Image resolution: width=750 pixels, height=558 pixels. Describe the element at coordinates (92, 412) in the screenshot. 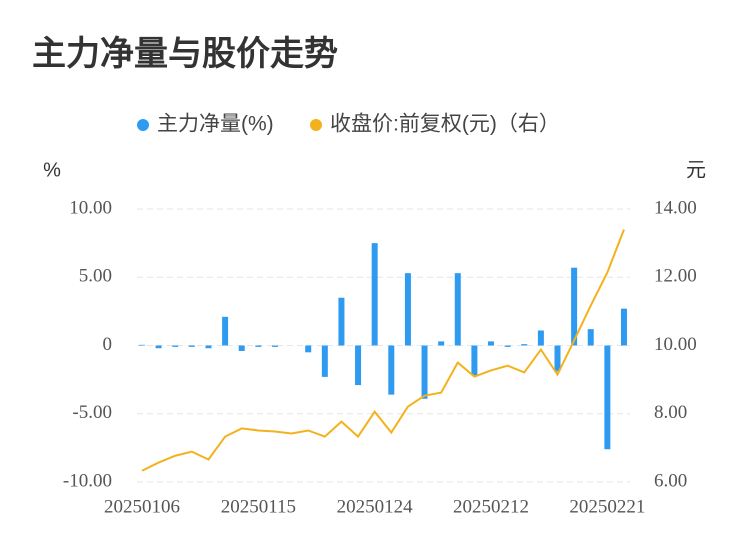

I see `y-tick-label: -5.00` at that location.